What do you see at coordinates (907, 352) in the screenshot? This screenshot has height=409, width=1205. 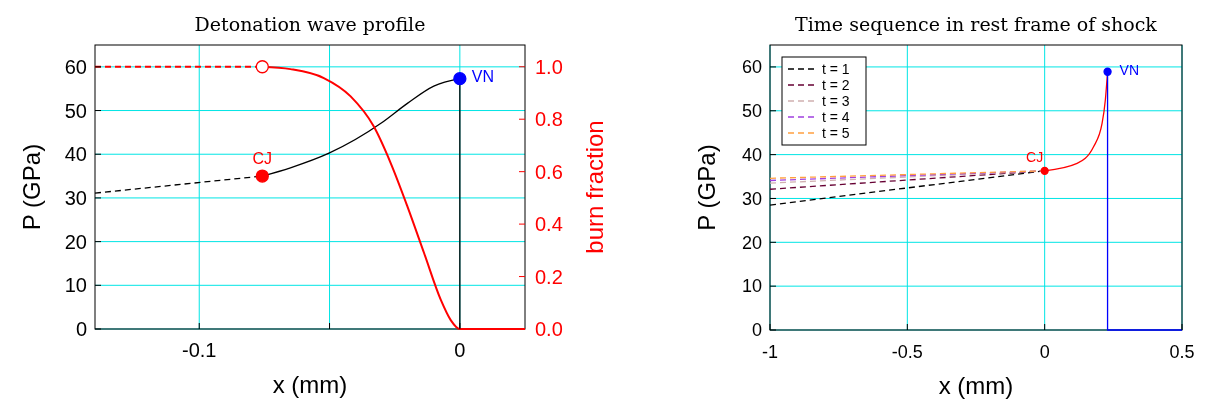 I see `x-tick-label: -0.5` at bounding box center [907, 352].